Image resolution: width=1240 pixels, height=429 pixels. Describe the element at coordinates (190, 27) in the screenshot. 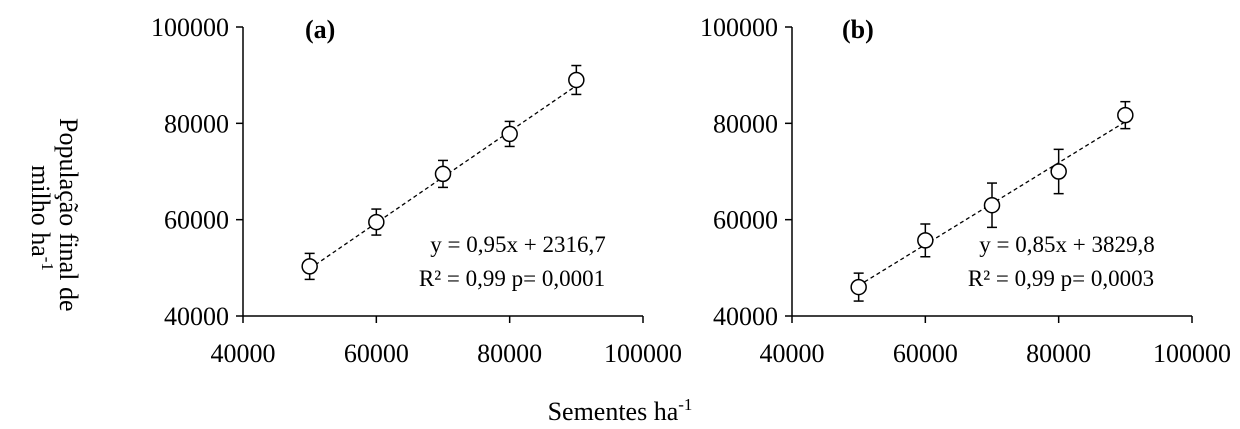

I see `panel-a-y-tick-label: 100000` at that location.